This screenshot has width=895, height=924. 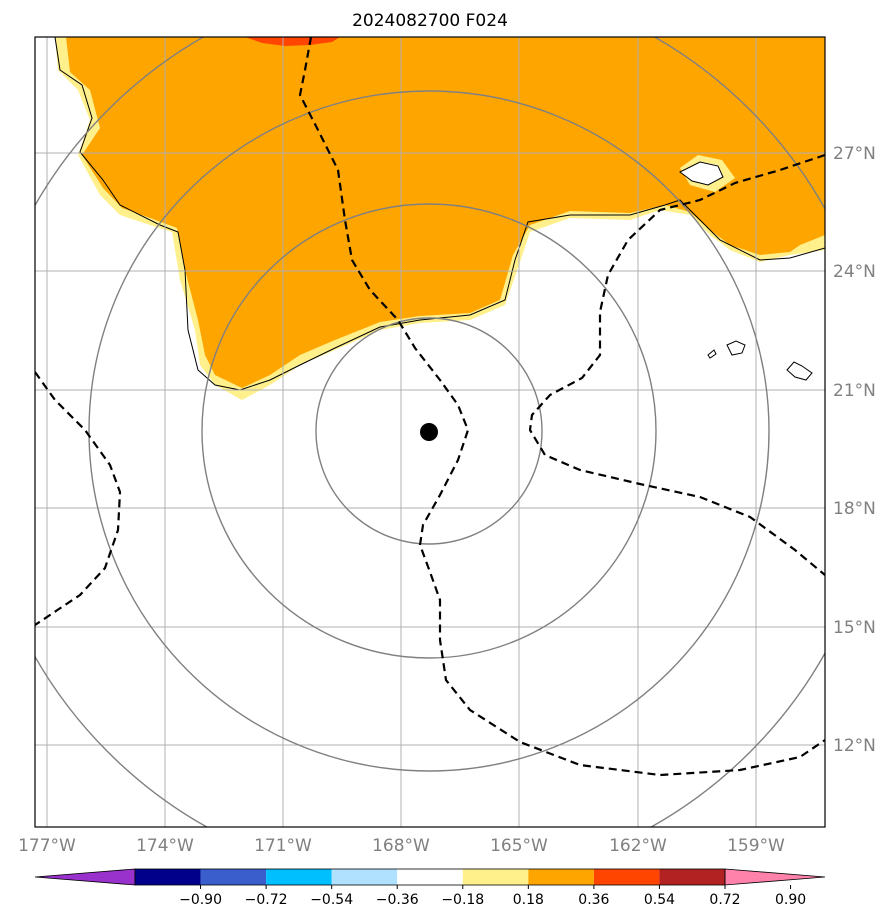 What do you see at coordinates (528, 900) in the screenshot?
I see `colorbar-tick-label: 0.18` at bounding box center [528, 900].